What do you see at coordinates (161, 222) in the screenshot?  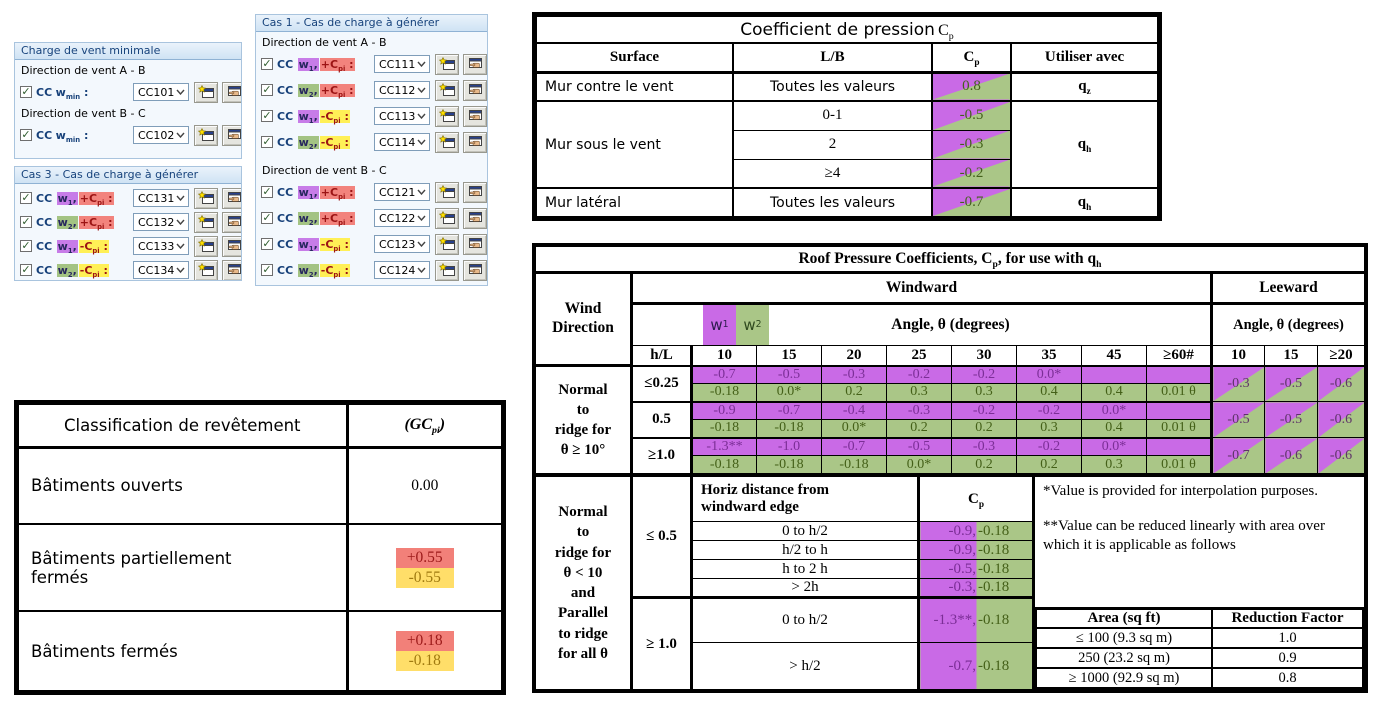 I see `load-case-combobox: CC132` at bounding box center [161, 222].